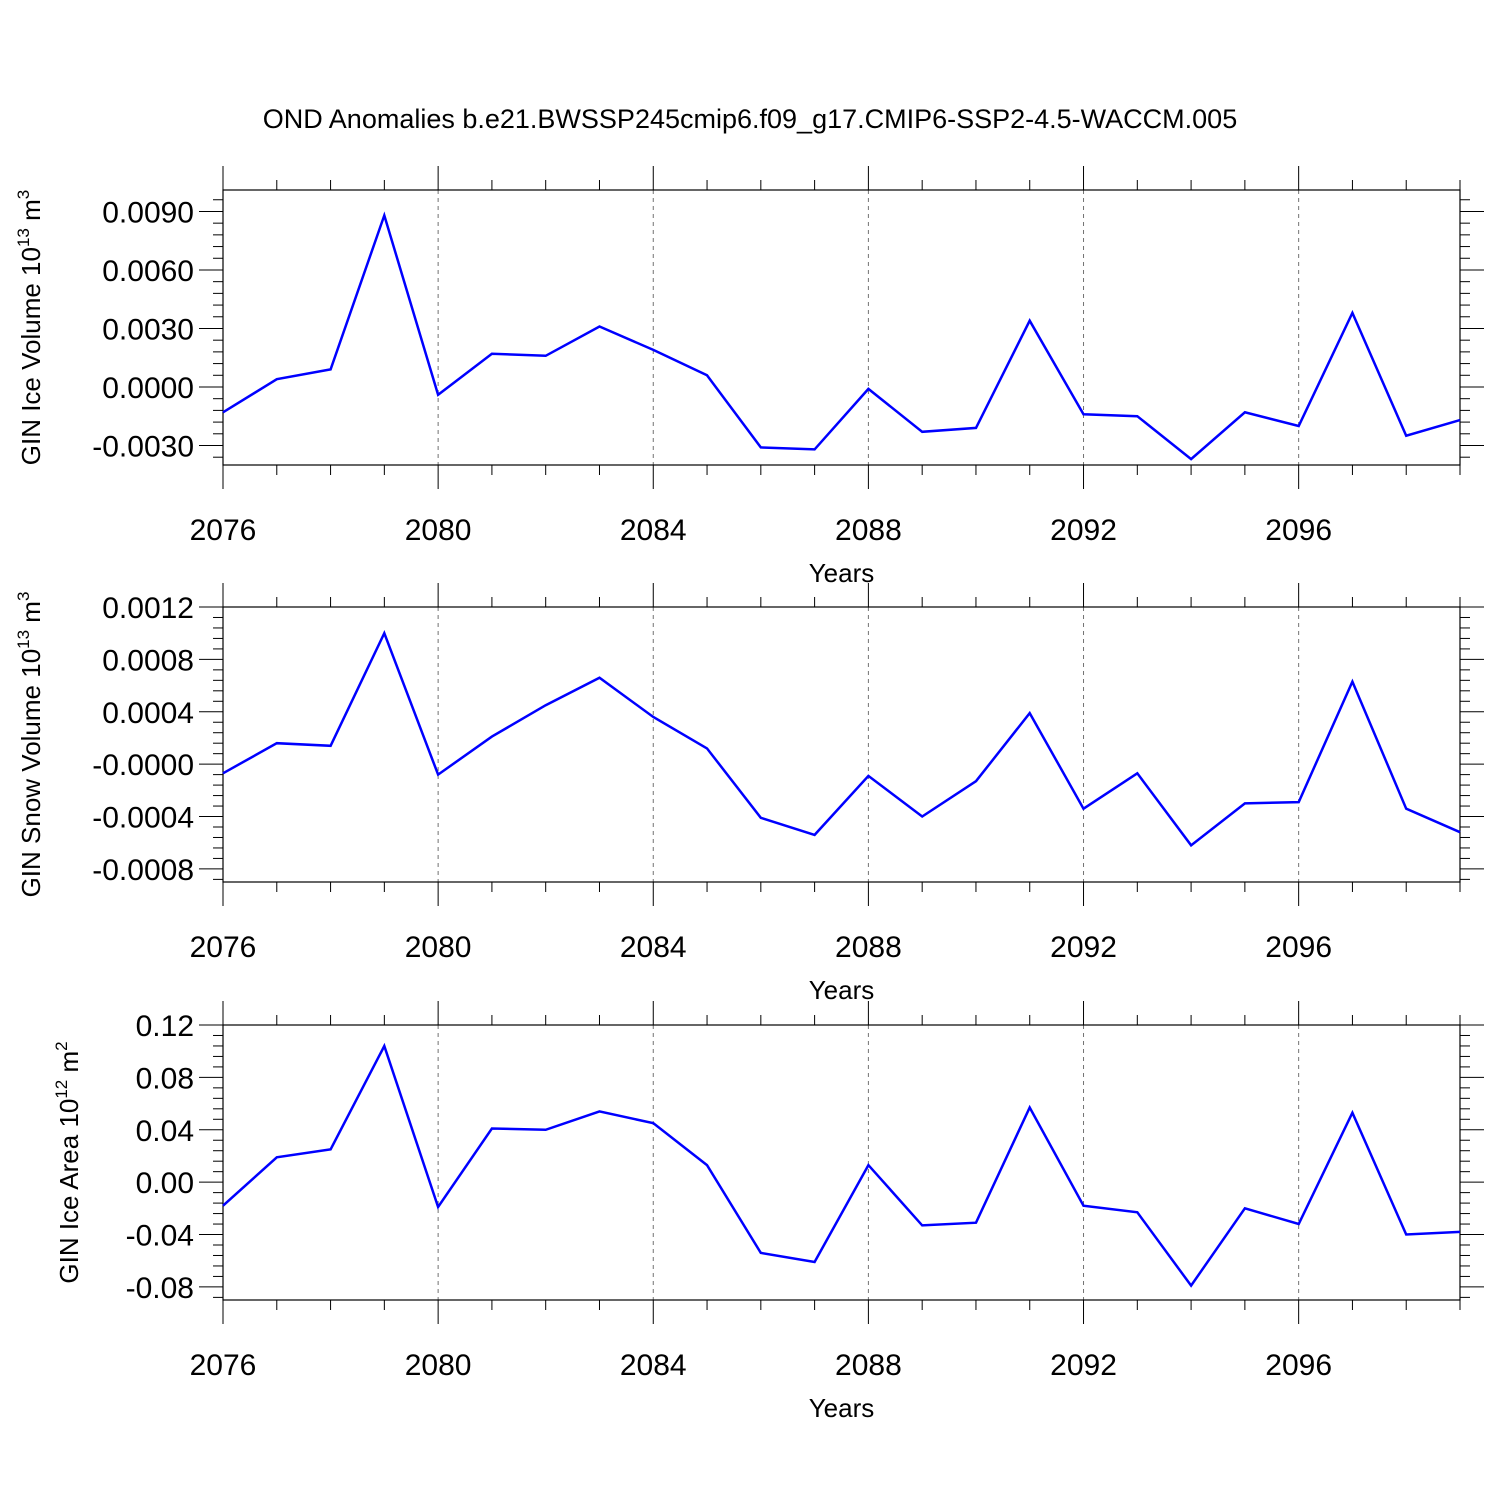 Image resolution: width=1500 pixels, height=1505 pixels. I want to click on y-axis-label: GIN Ice Volume 1013 m3, so click(30, 328).